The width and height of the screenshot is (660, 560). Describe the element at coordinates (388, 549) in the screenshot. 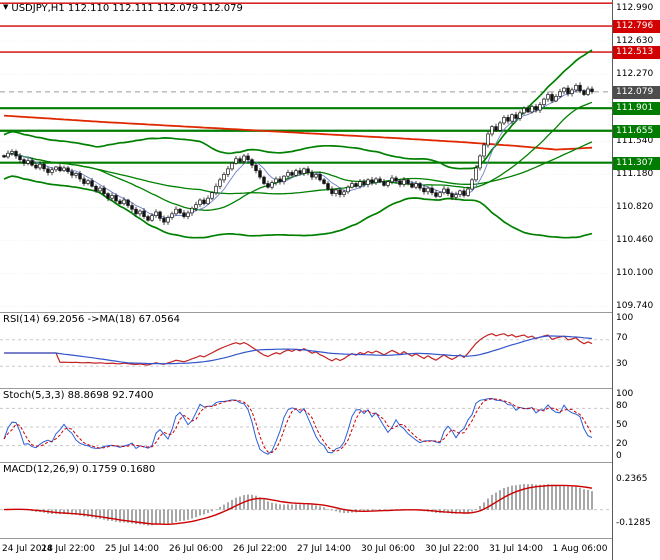

I see `time-axis-label: 30 Jul 06:00` at that location.